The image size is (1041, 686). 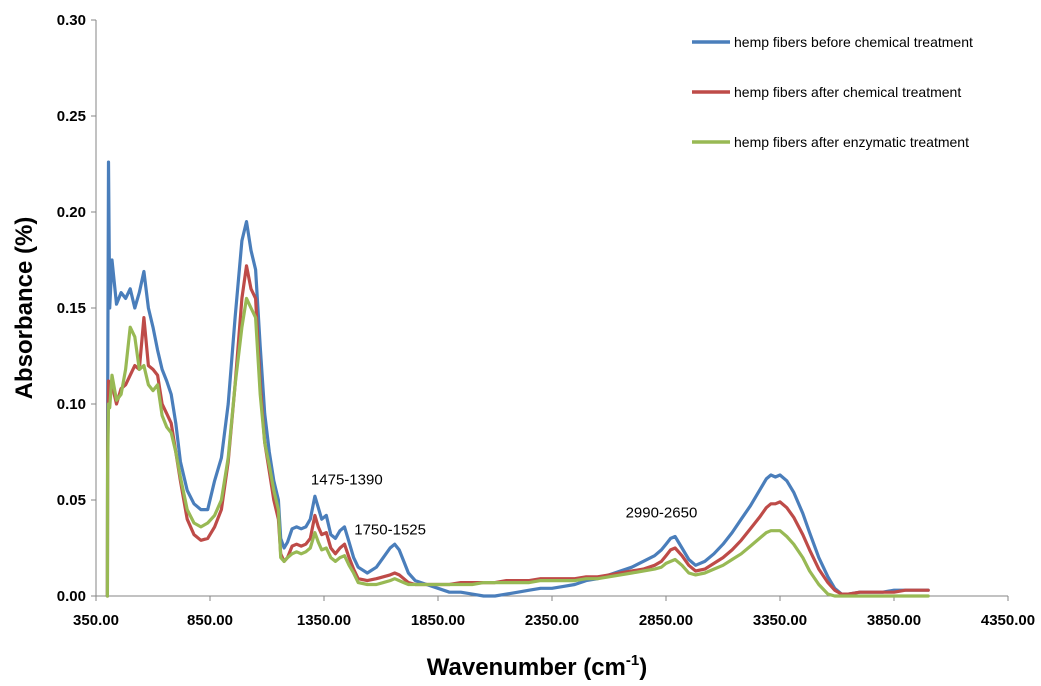 I want to click on annotation-label: 1475-1390, so click(x=347, y=480).